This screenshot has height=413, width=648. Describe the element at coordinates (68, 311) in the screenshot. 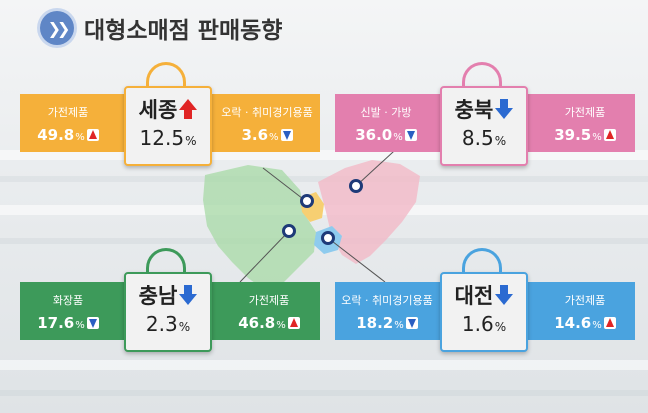

I see `chungnam-left-item: 화장품 17.6%` at that location.